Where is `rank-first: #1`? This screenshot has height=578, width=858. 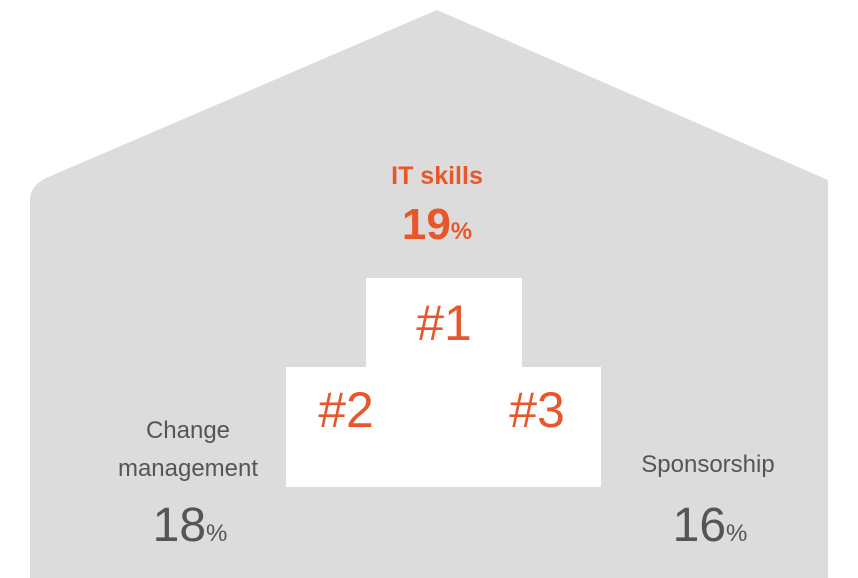 rank-first: #1 is located at coordinates (444, 323).